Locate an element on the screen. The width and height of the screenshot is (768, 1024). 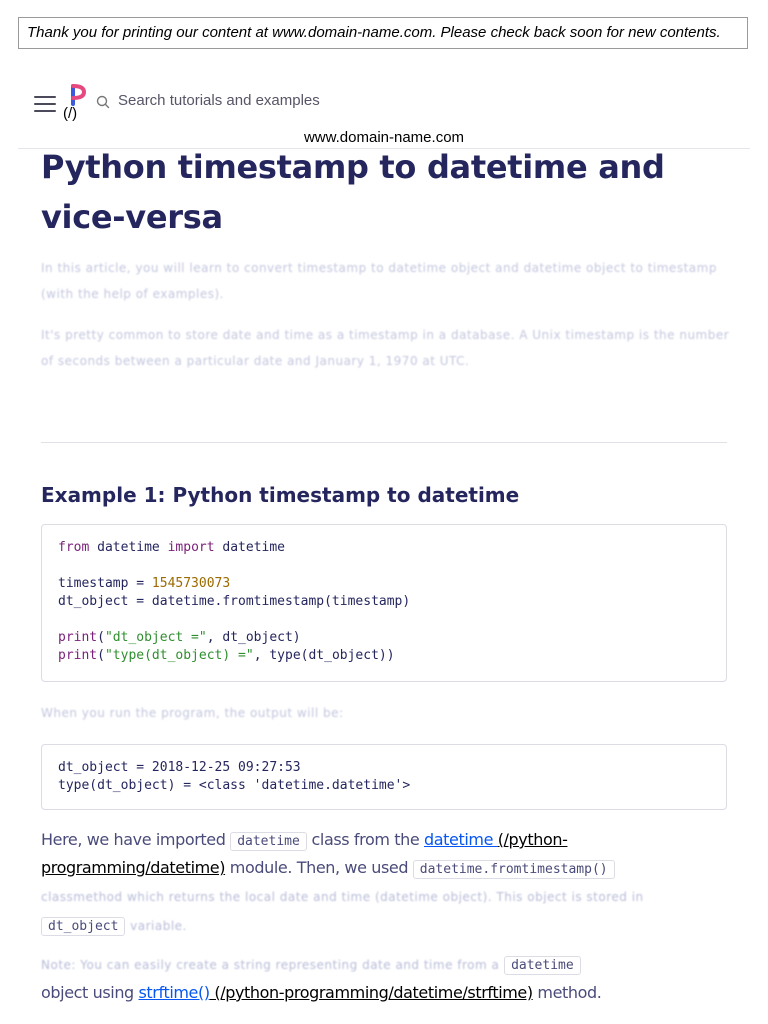
logo-text: (/) is located at coordinates (70, 113).